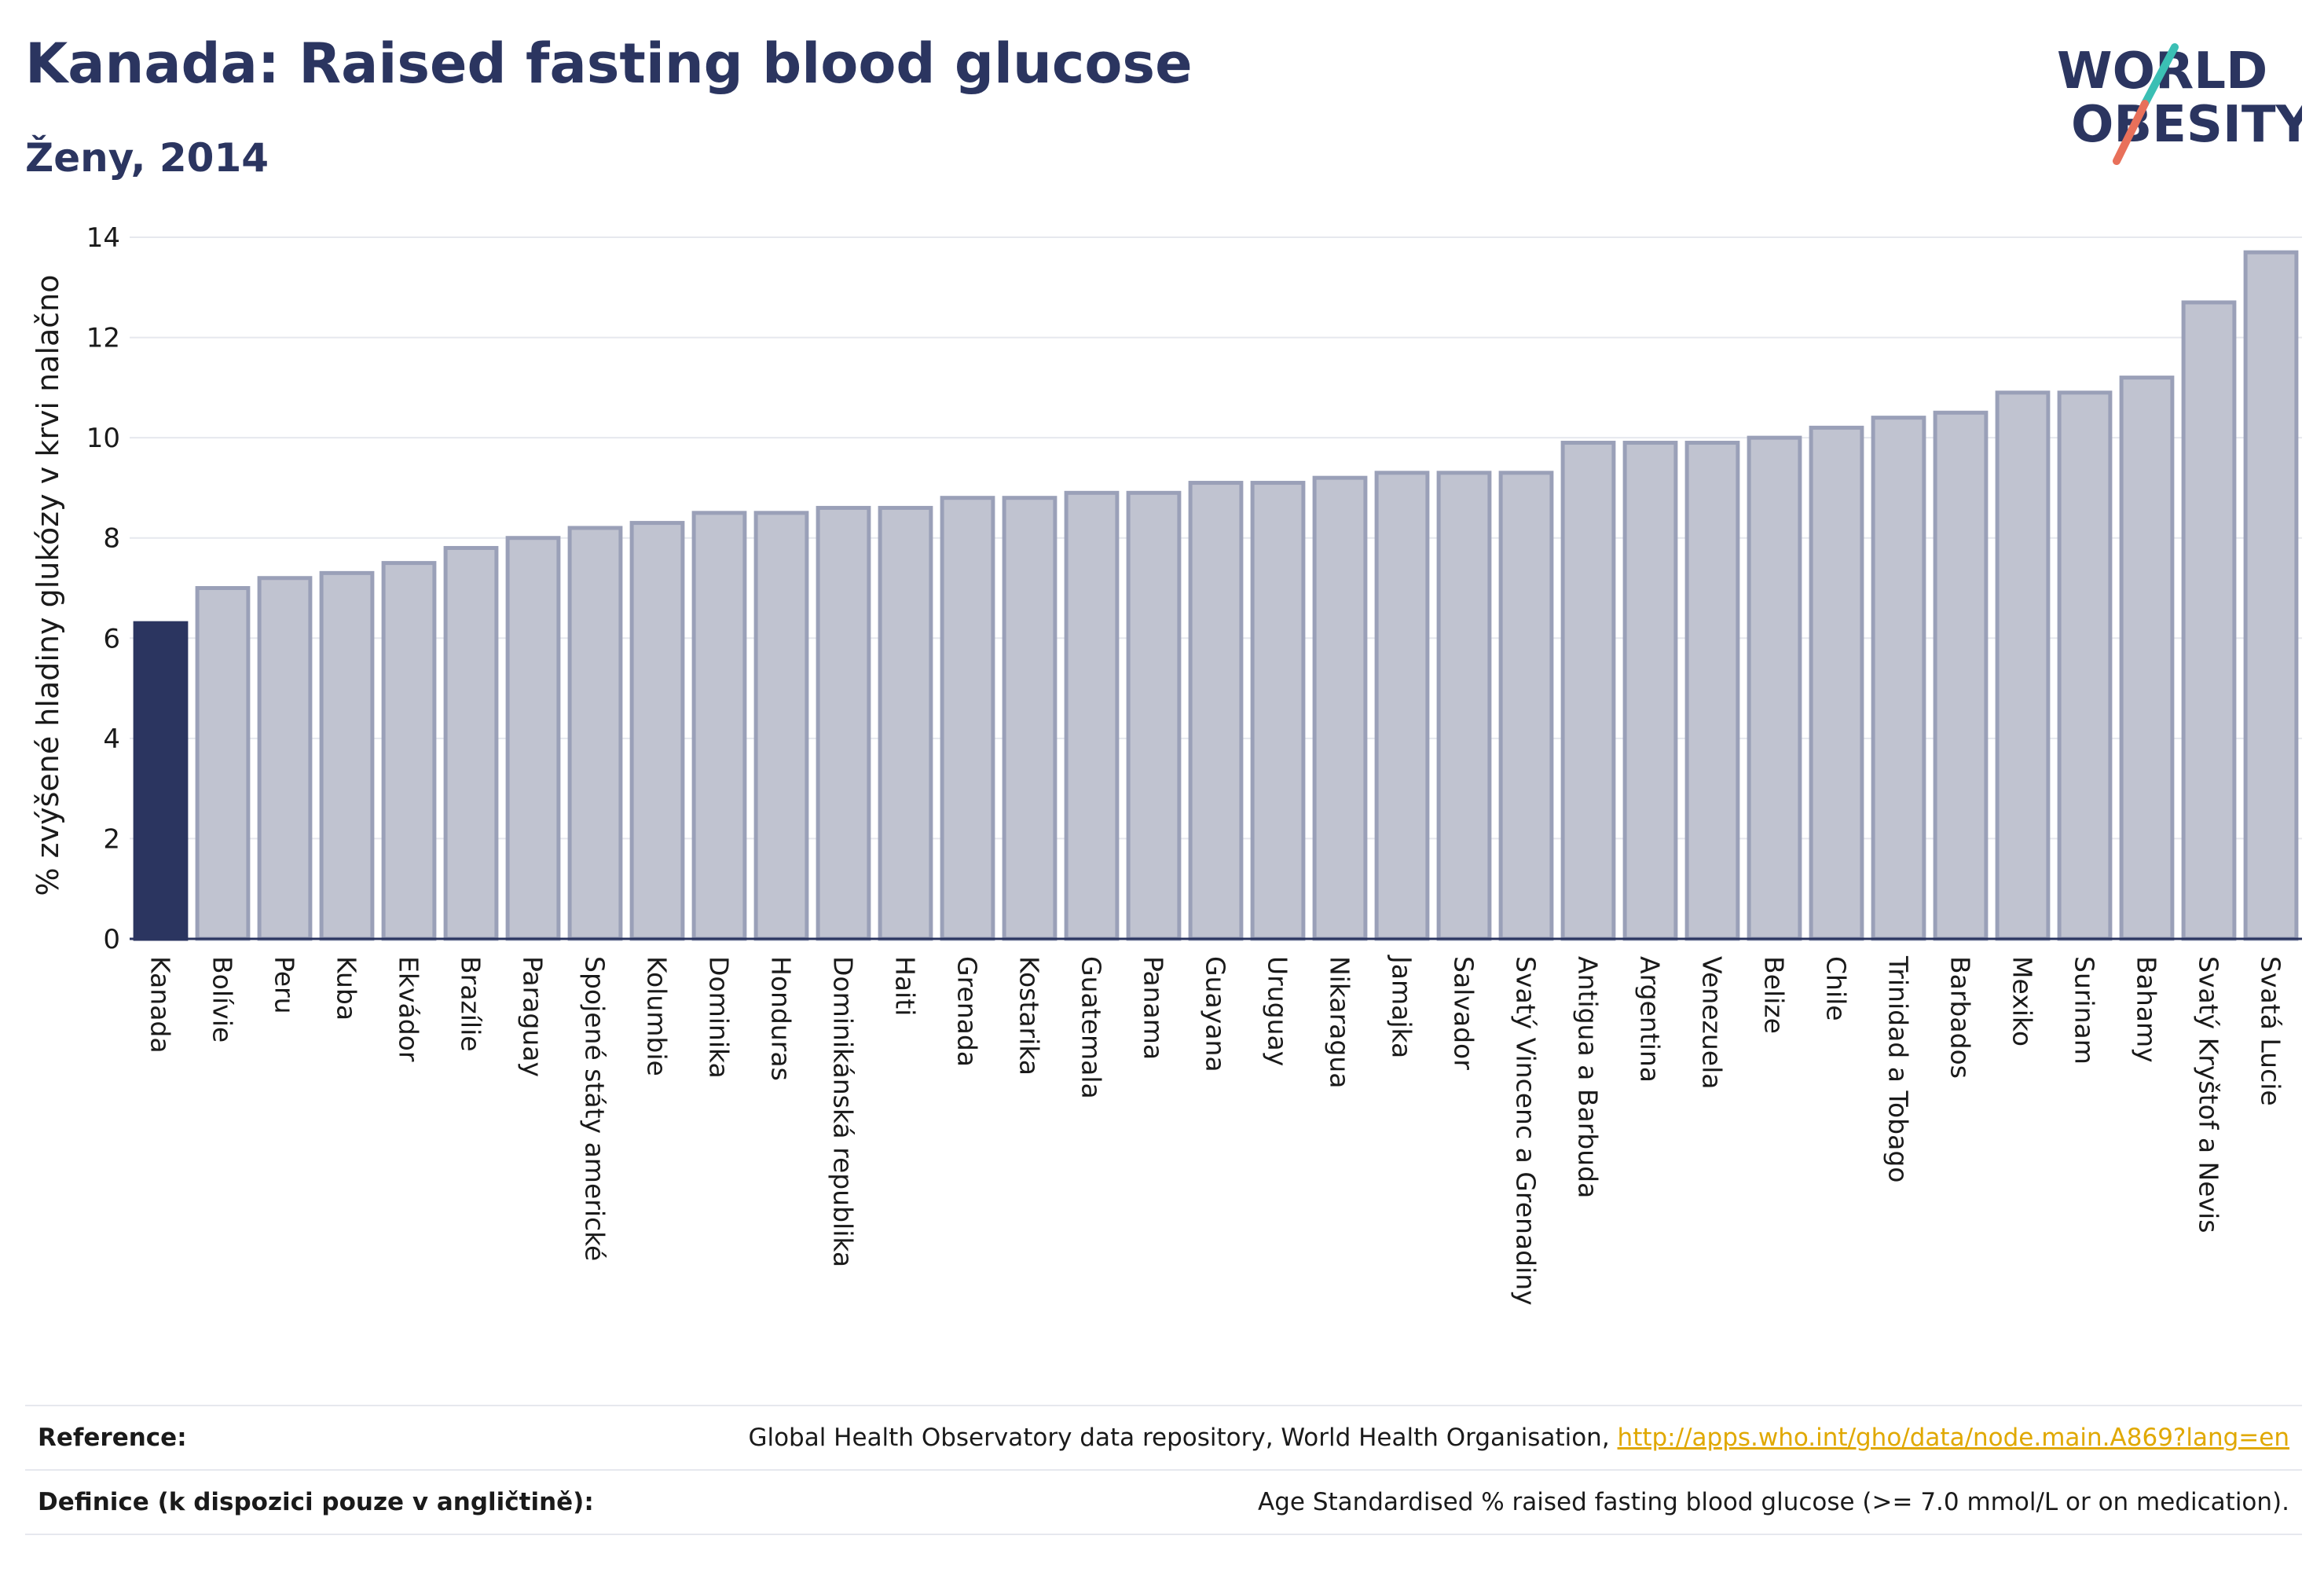  I want to click on x-tick-label: Antigua a Barbuda, so click(1588, 1077).